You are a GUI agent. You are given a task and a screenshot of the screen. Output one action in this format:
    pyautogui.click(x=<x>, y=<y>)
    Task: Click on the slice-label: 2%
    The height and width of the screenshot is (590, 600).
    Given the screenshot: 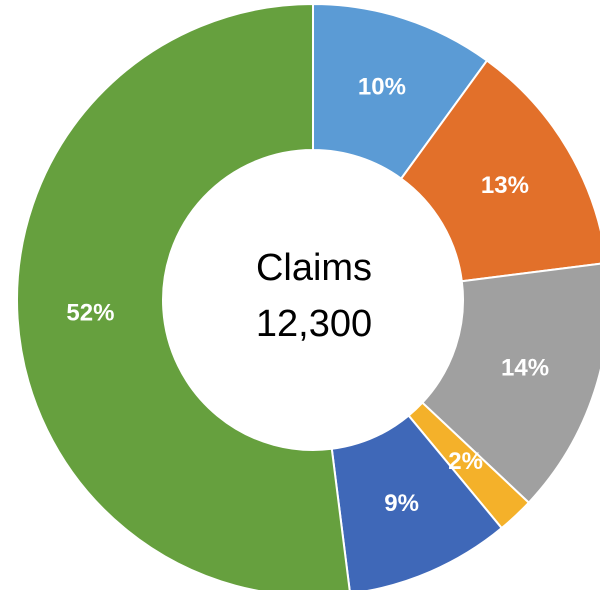 What is the action you would take?
    pyautogui.click(x=465, y=461)
    